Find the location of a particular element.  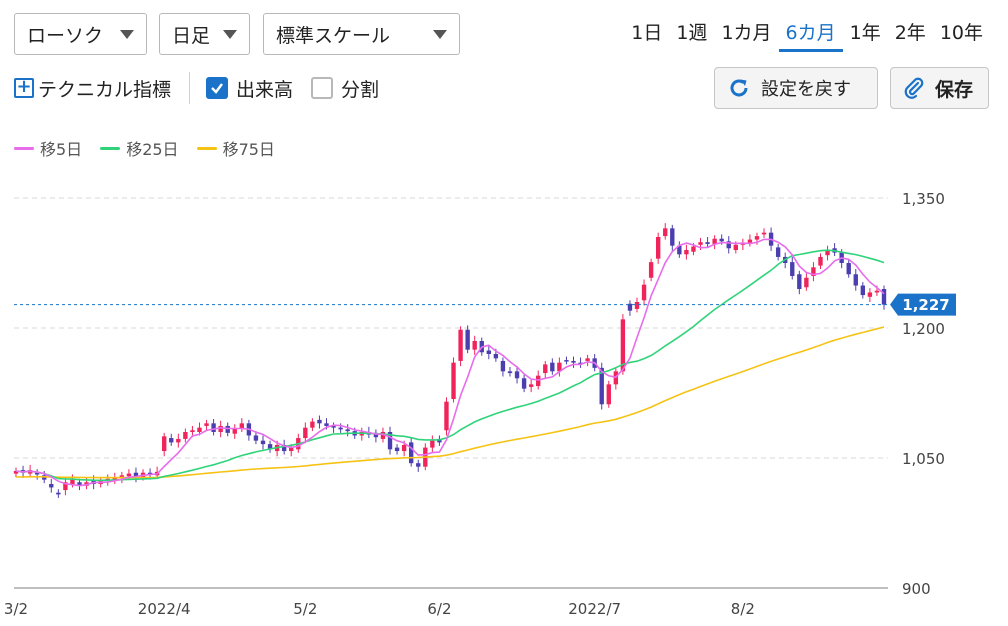

save-button: 保存 is located at coordinates (939, 88).